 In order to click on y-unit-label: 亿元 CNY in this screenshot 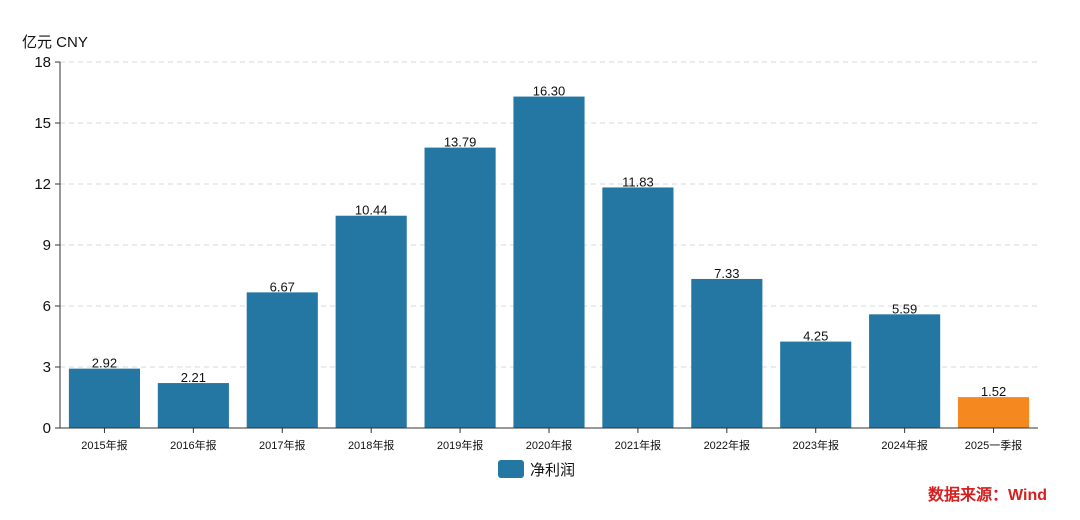, I will do `click(55, 42)`.